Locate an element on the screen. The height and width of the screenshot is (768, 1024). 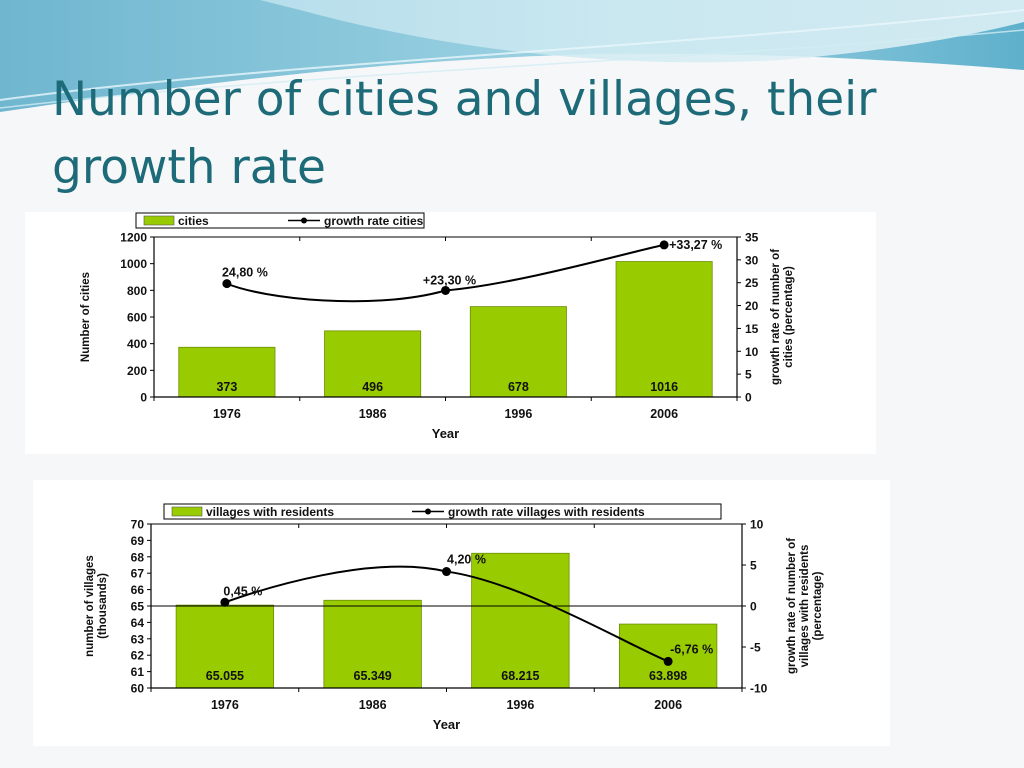
undefined-y2-axis-label: villages with residents is located at coordinates (805, 606).